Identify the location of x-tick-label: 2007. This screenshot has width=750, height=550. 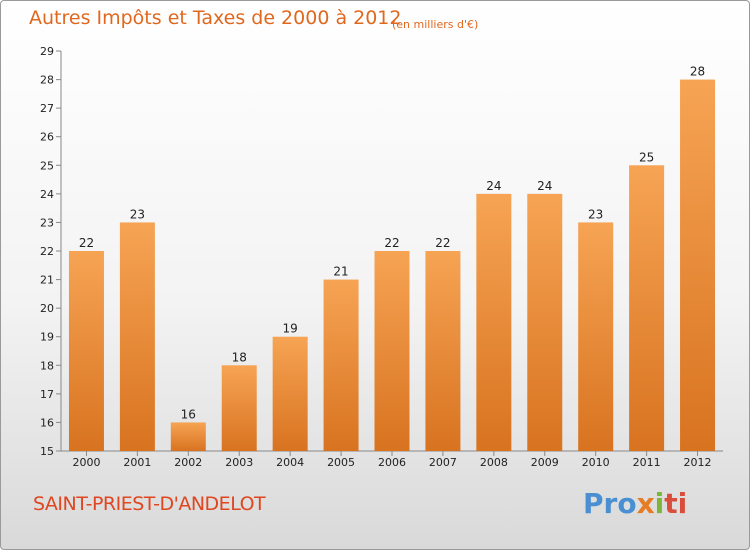
(443, 462).